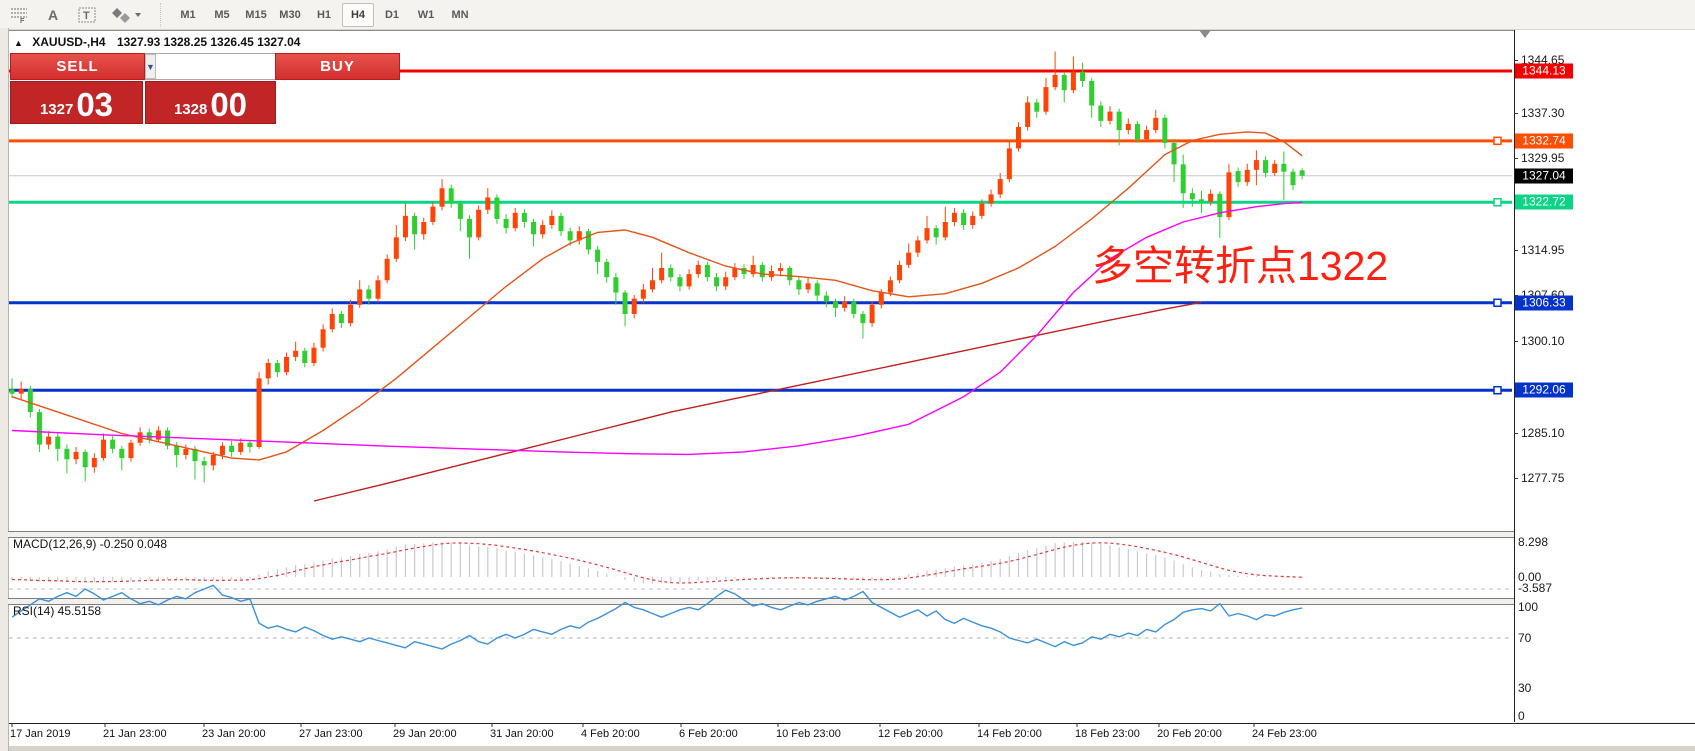 This screenshot has height=751, width=1695. Describe the element at coordinates (460, 14) in the screenshot. I see `timeframe-button-mn: MN` at that location.